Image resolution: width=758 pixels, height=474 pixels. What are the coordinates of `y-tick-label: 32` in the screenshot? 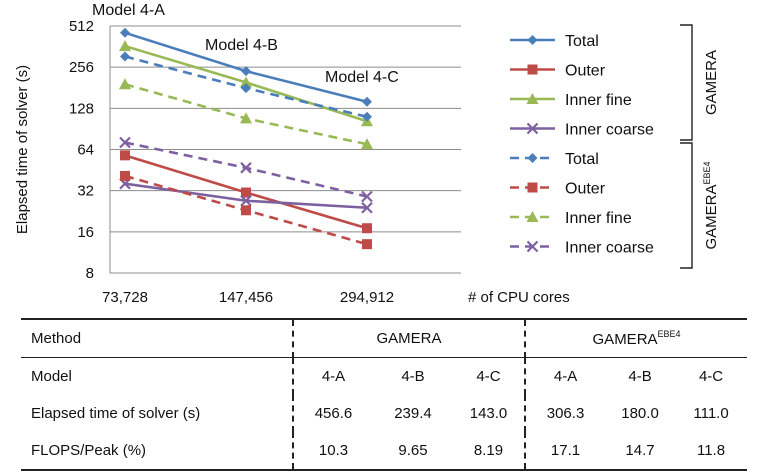 It's located at (85, 191).